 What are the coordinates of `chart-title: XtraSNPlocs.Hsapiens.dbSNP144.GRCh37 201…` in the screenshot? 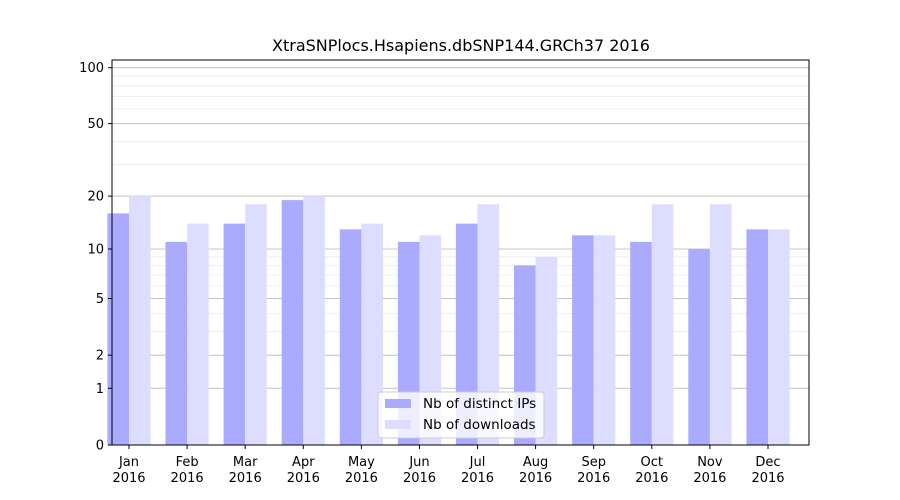 It's located at (461, 45).